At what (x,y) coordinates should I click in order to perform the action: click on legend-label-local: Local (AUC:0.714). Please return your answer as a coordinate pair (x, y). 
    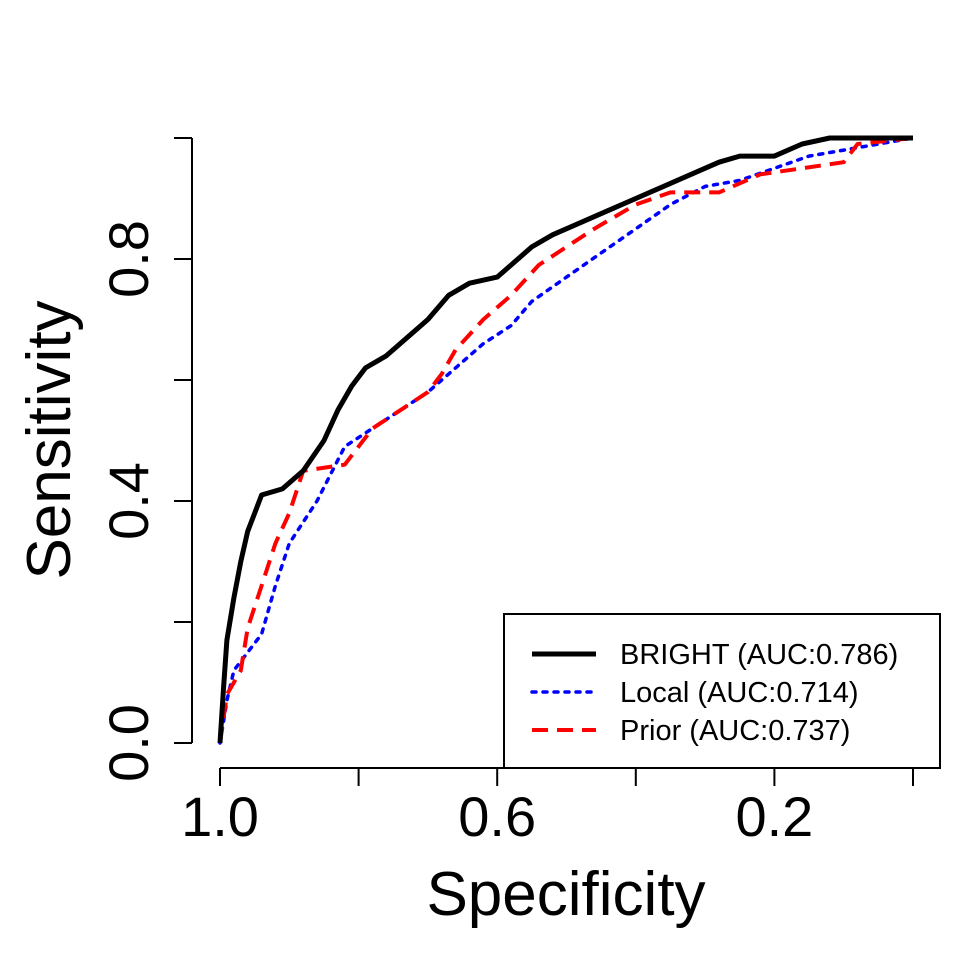
    Looking at the image, I should click on (739, 693).